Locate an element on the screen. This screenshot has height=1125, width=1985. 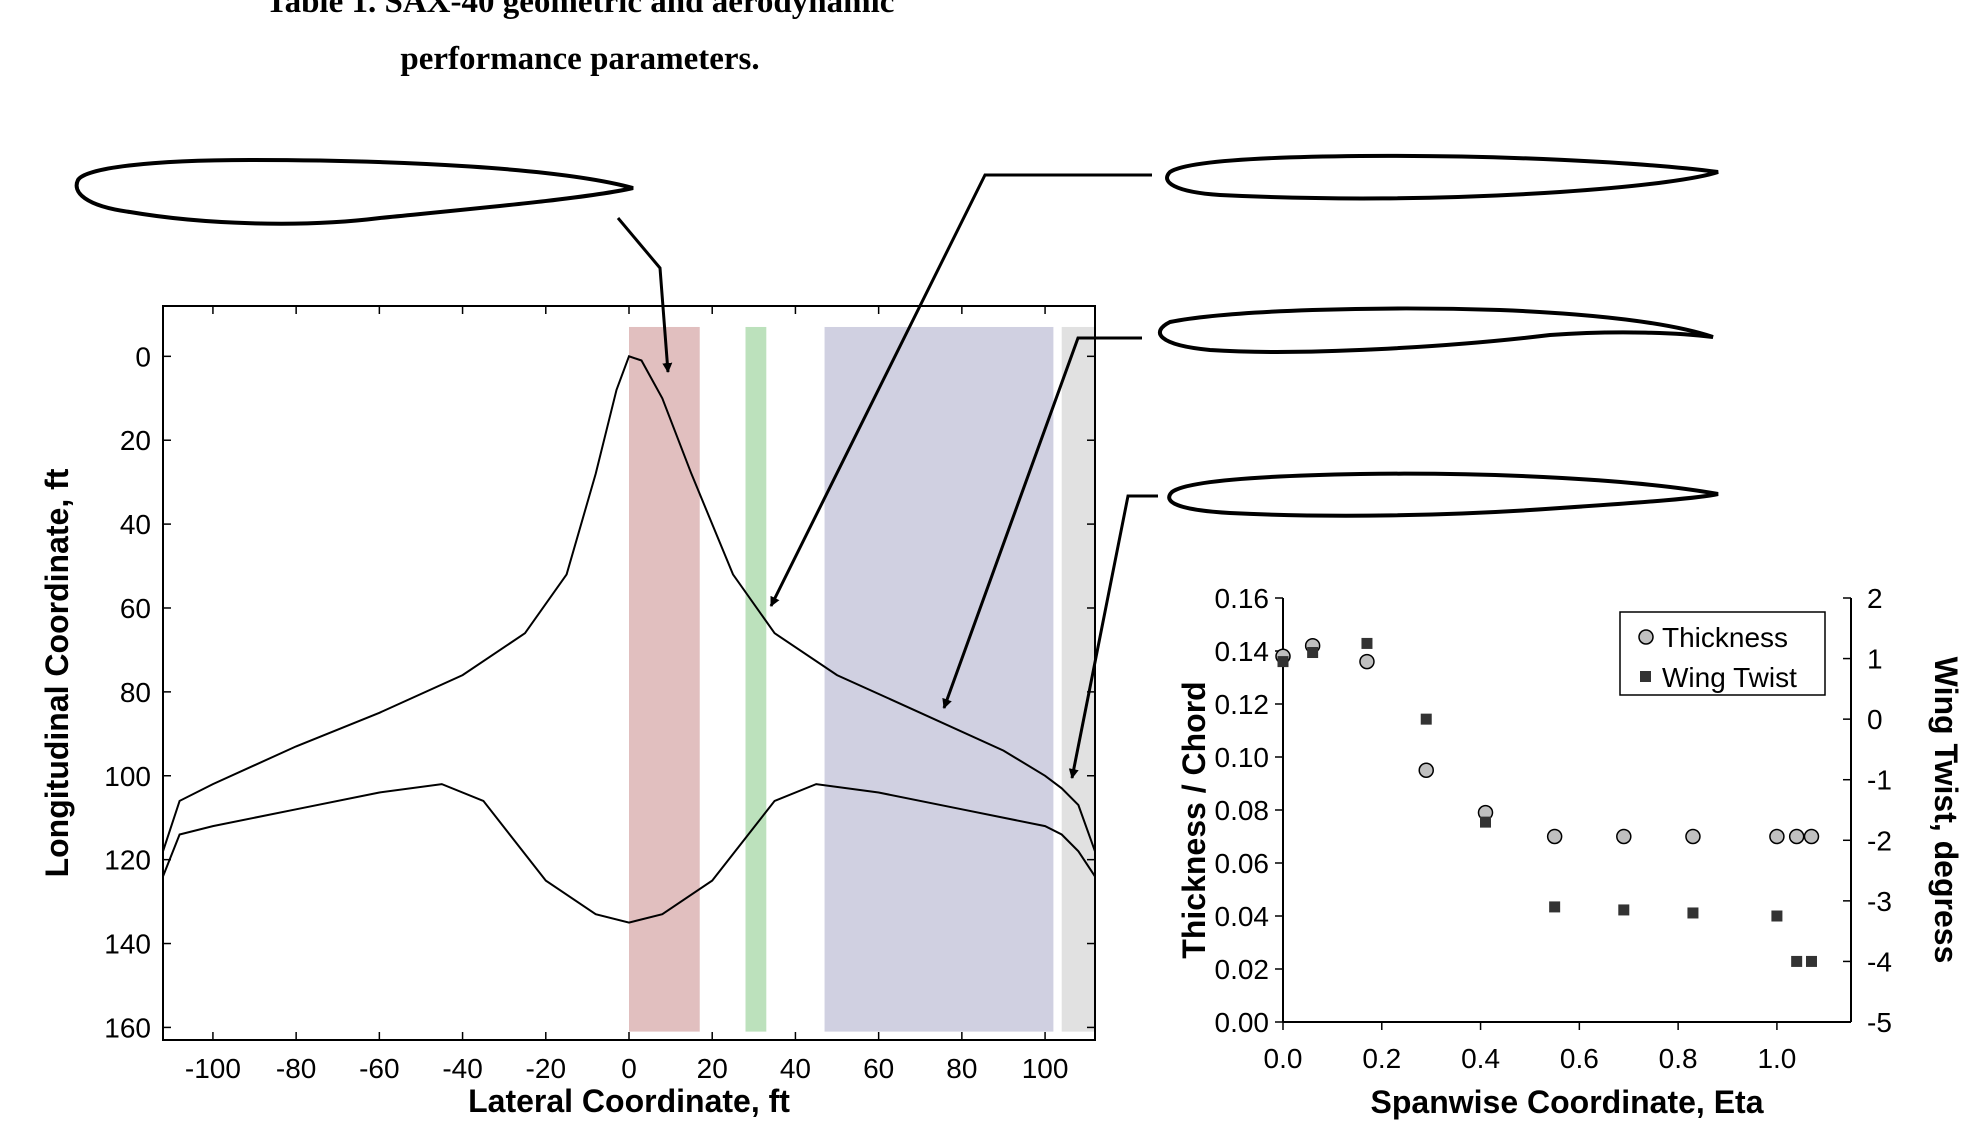
x-tick-label: -40 is located at coordinates (462, 1068).